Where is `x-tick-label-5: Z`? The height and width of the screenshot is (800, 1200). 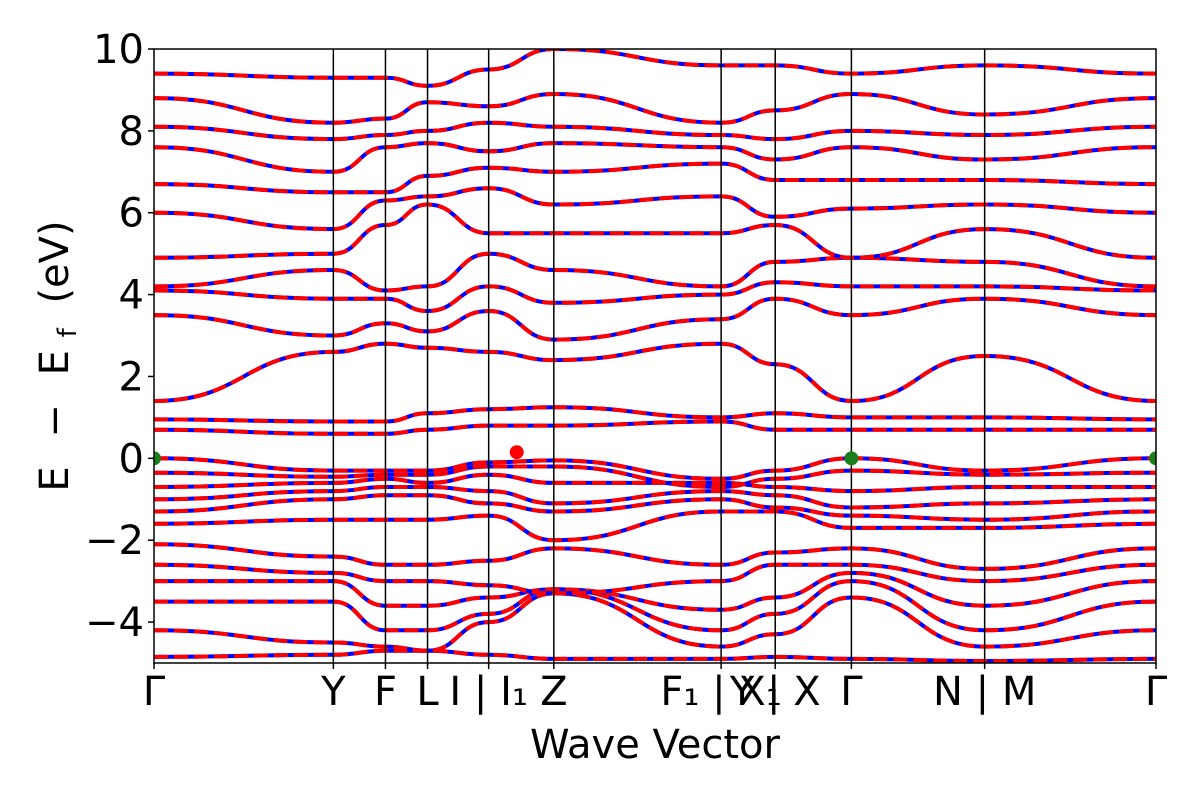
x-tick-label-5: Z is located at coordinates (553, 692).